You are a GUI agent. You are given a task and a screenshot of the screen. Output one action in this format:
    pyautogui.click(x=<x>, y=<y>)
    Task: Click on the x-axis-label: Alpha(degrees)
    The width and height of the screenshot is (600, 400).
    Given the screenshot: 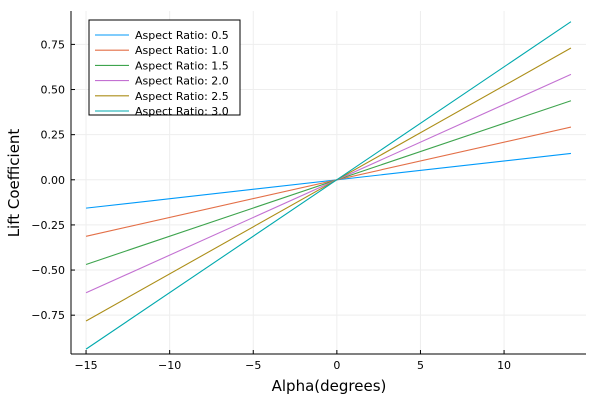 What is the action you would take?
    pyautogui.click(x=329, y=386)
    